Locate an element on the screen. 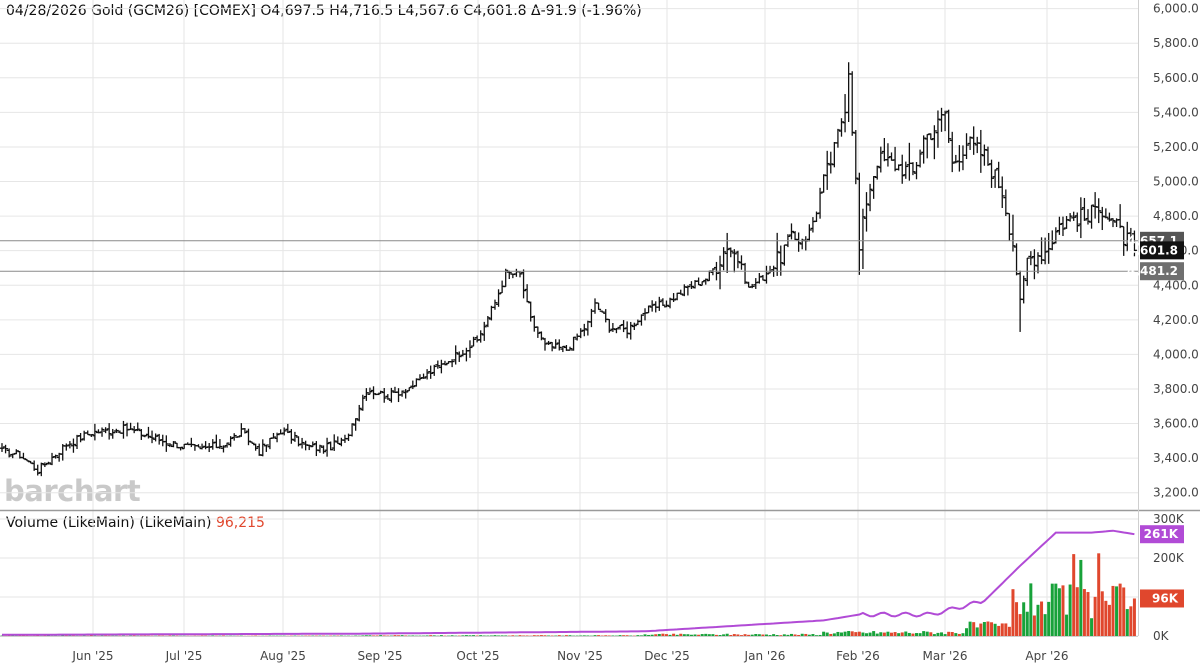 The image size is (1200, 667). price-tick-label: 4,400.0 is located at coordinates (1176, 285).